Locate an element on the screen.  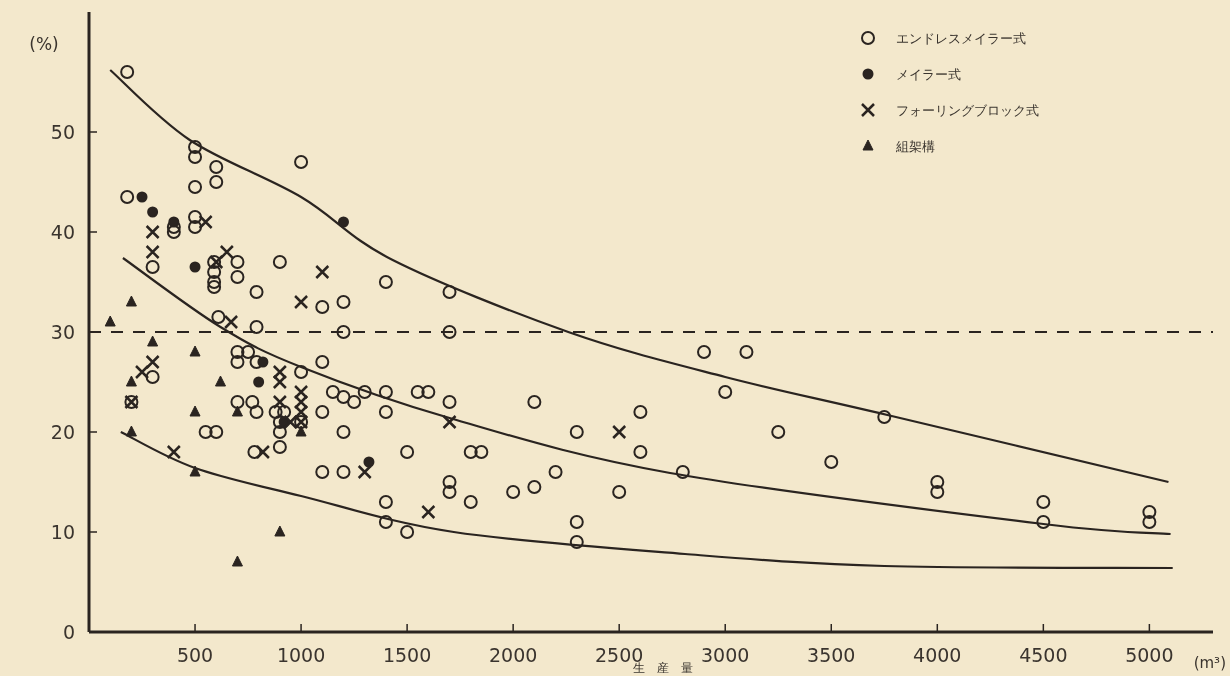
x-tick-label: 4500 is located at coordinates (1043, 655).